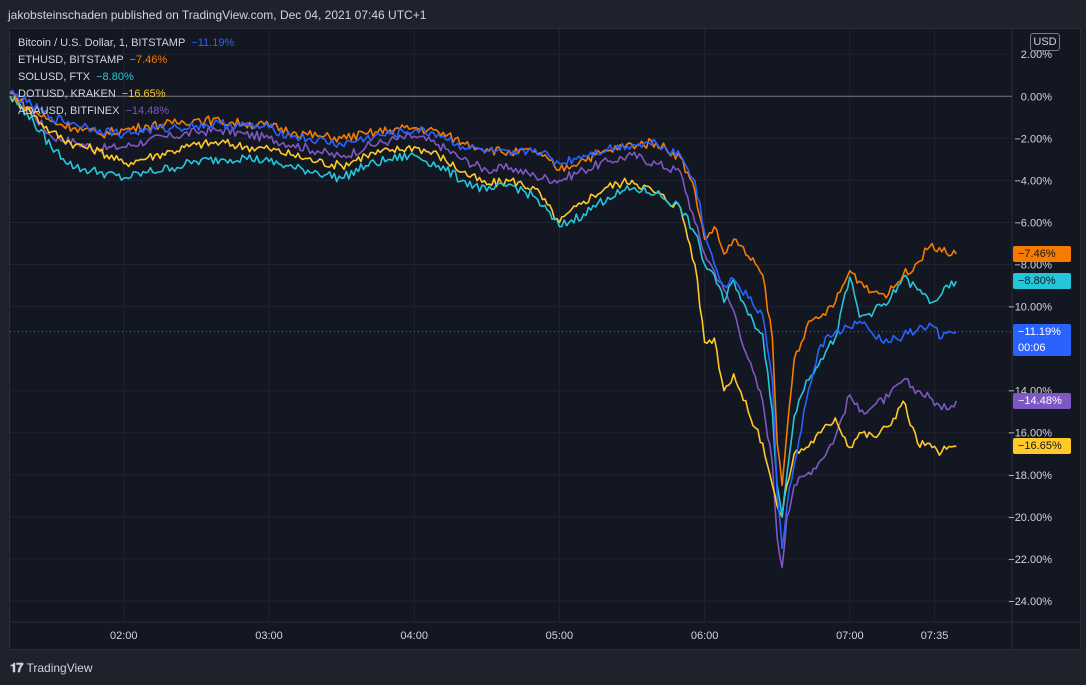 The height and width of the screenshot is (685, 1086). I want to click on tradingview-mark-icon: 𝟏𝟕, so click(17, 667).